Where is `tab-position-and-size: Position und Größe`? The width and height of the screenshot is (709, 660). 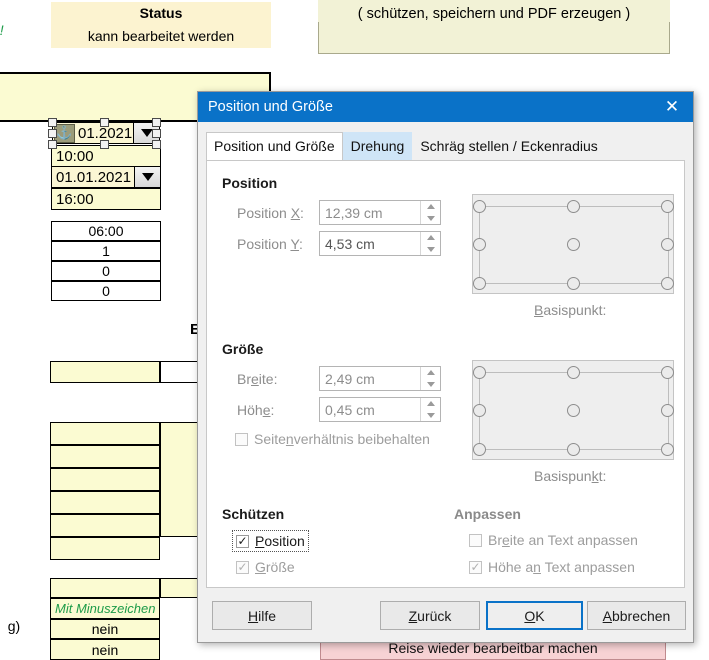 tab-position-and-size: Position und Größe is located at coordinates (274, 146).